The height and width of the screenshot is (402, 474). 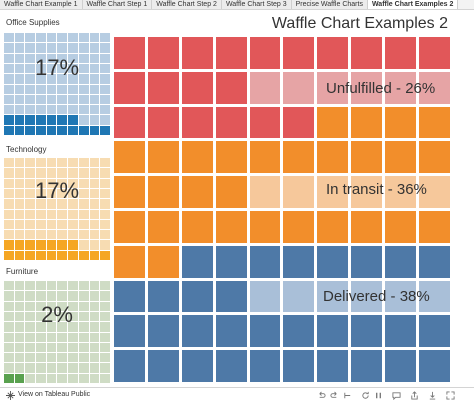 What do you see at coordinates (450, 395) in the screenshot?
I see `fullscreen-icon` at bounding box center [450, 395].